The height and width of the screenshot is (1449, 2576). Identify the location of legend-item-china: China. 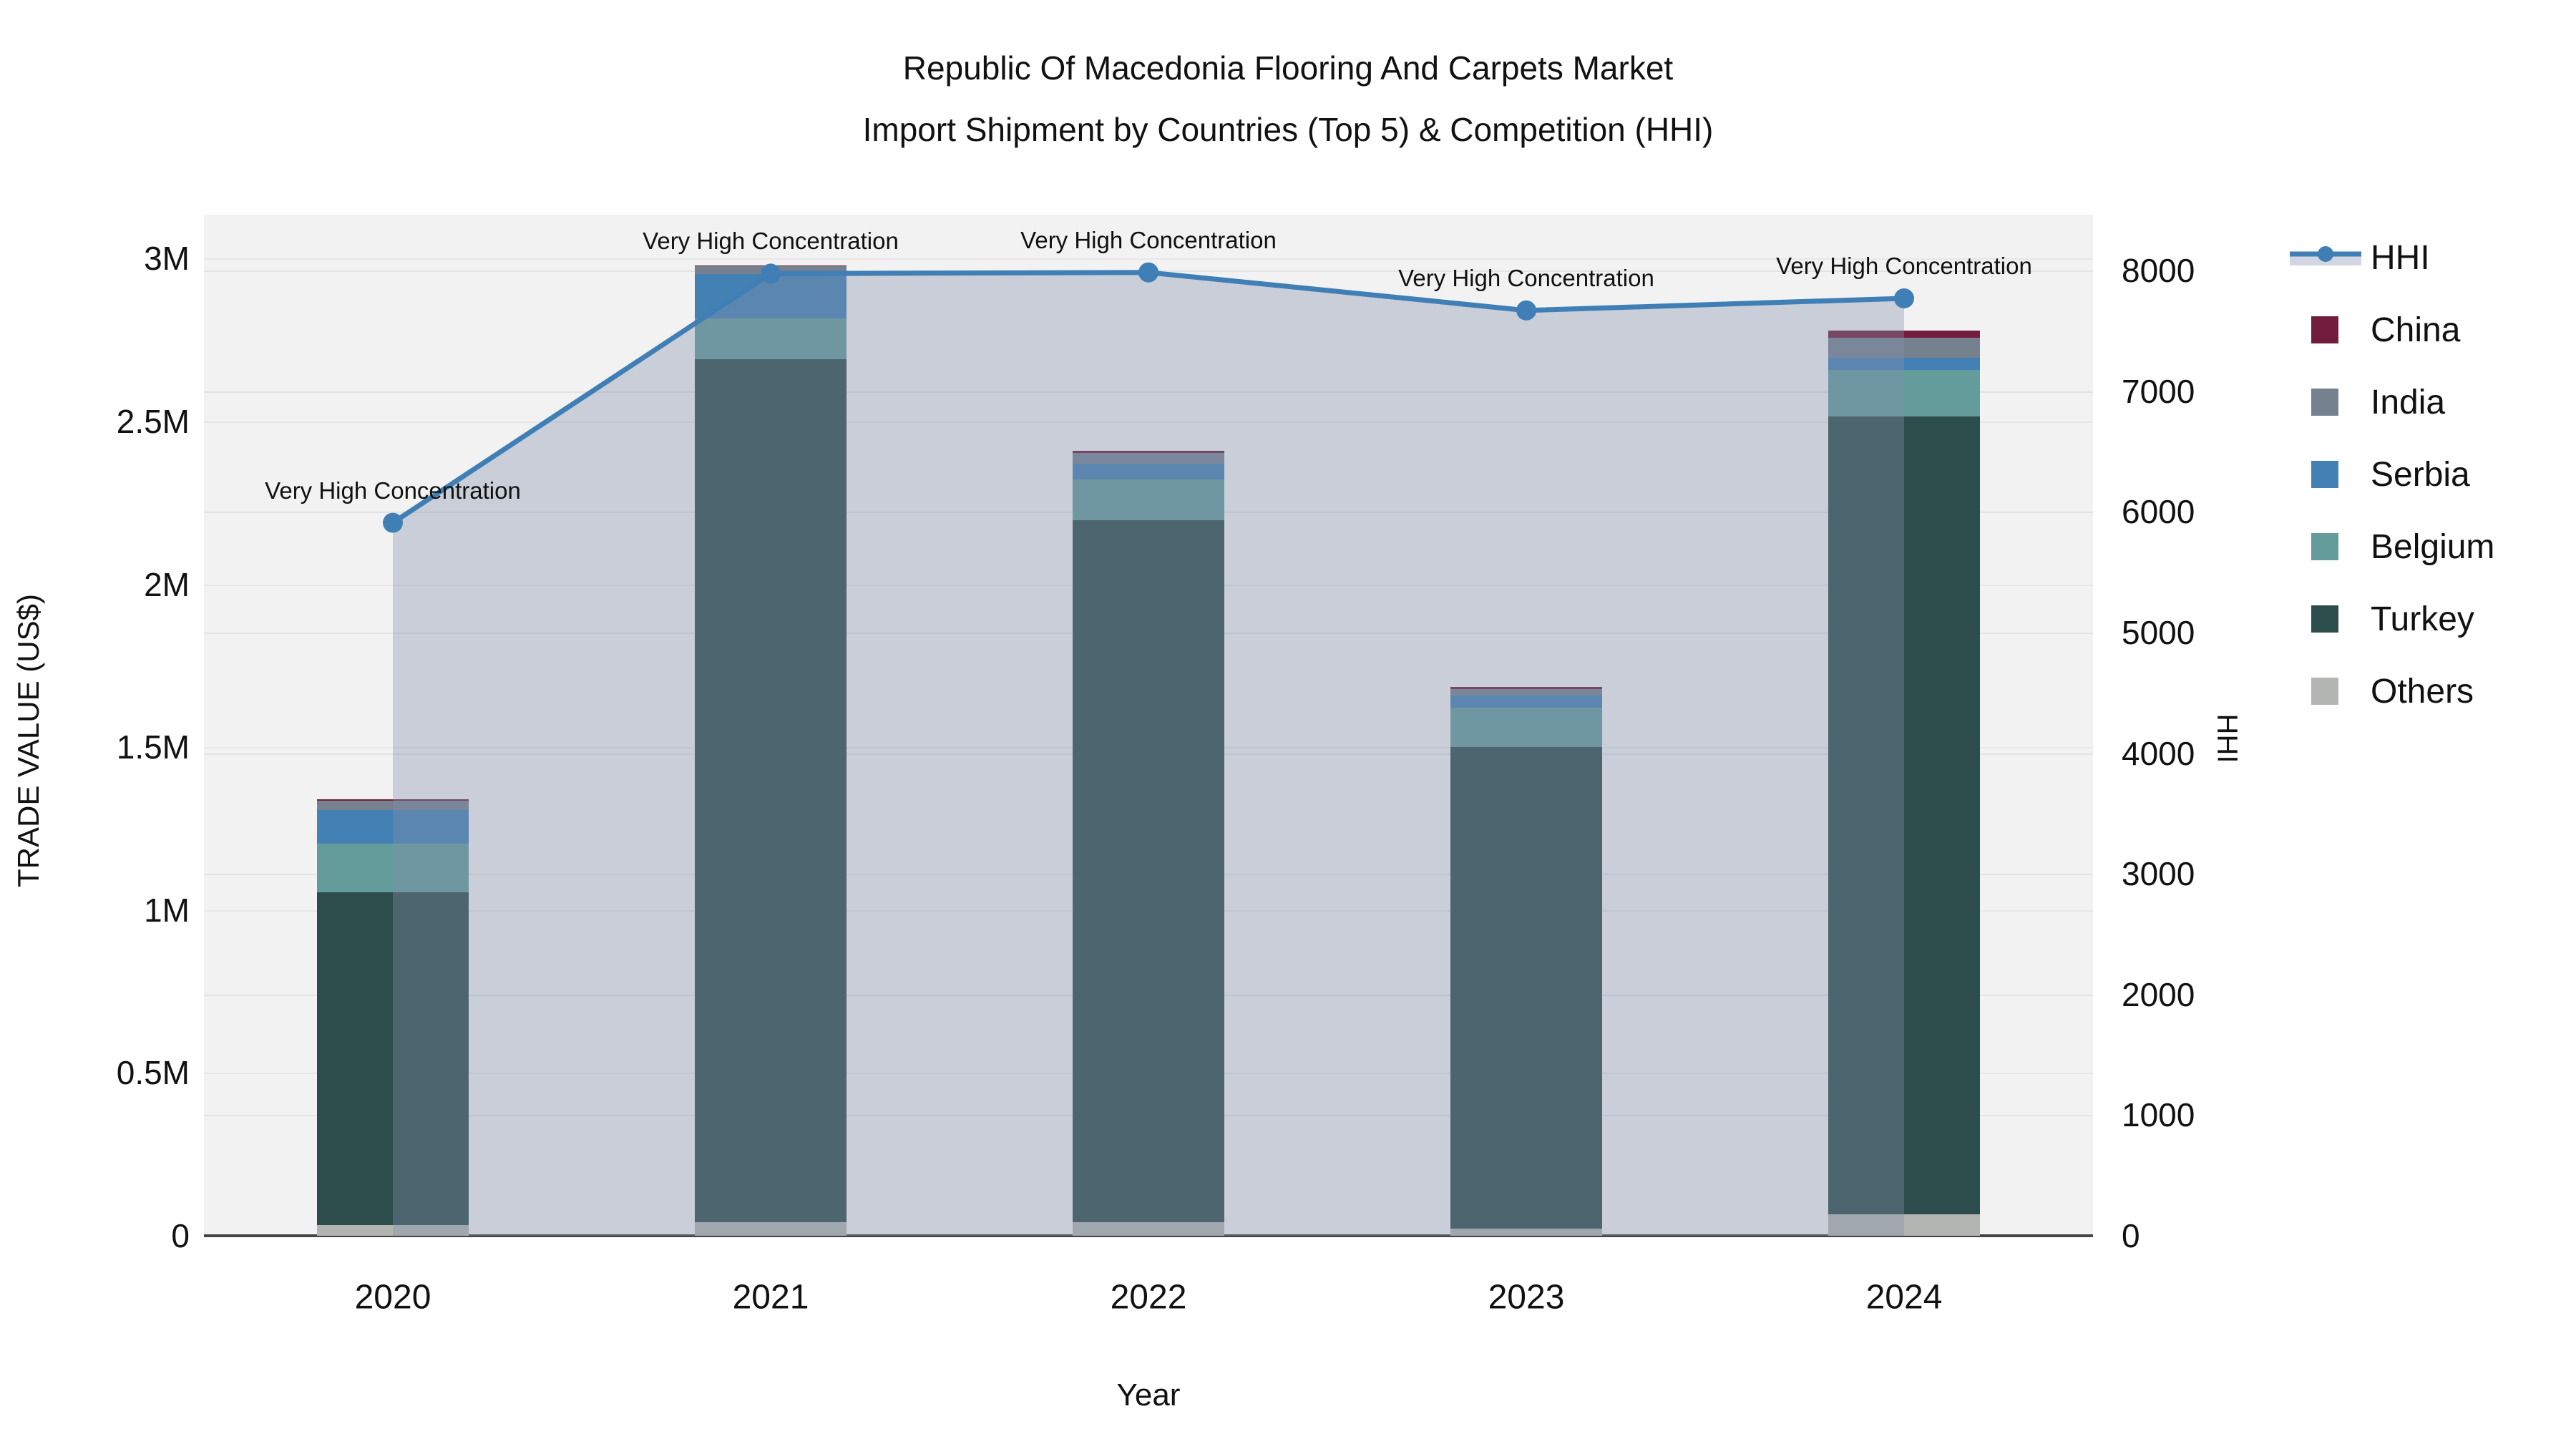
(2429, 329).